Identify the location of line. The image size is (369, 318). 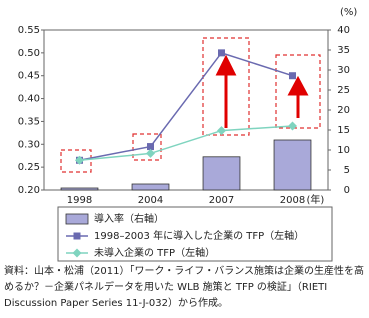
(186, 143).